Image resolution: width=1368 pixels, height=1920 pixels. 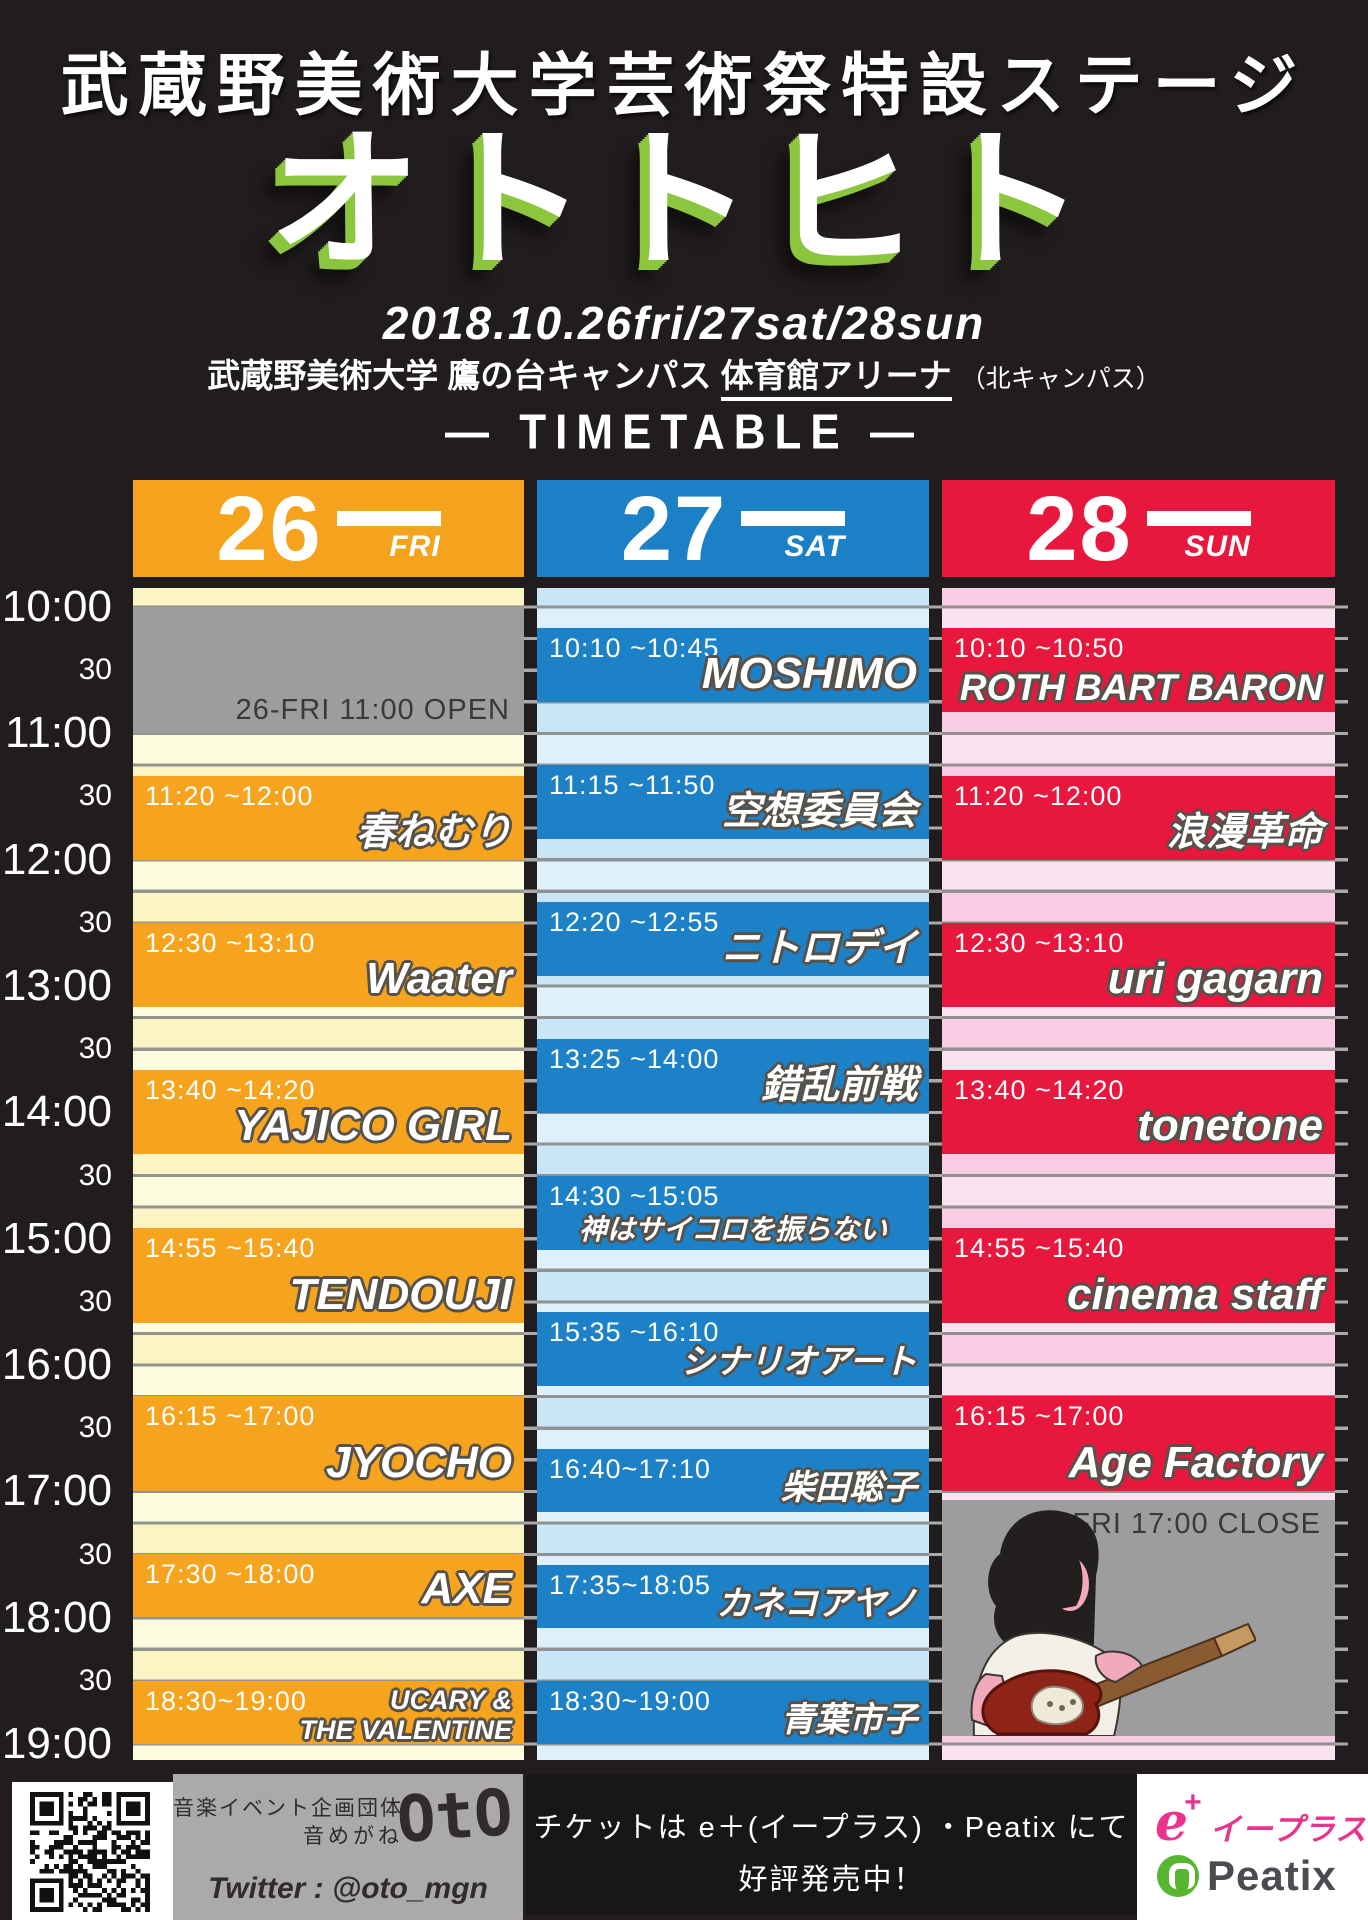 I want to click on event-block: 12:30 ~13:10 Waater, so click(x=328, y=965).